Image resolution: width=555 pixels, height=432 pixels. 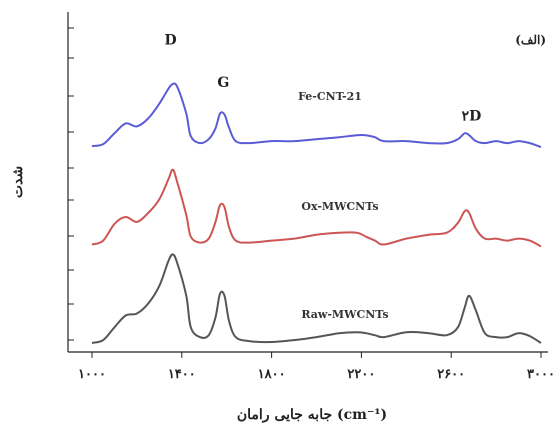 What do you see at coordinates (171, 41) in the screenshot?
I see `peak-label-d: D` at bounding box center [171, 41].